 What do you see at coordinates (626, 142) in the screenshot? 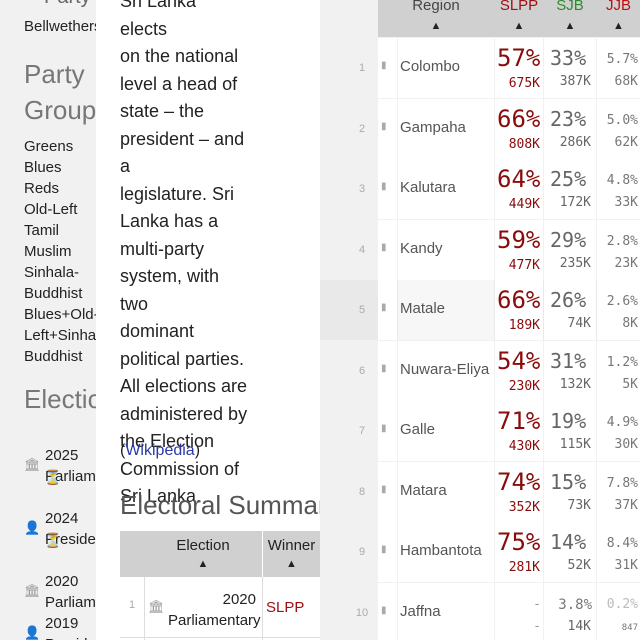
I see `jjb-votes: 62K` at bounding box center [626, 142].